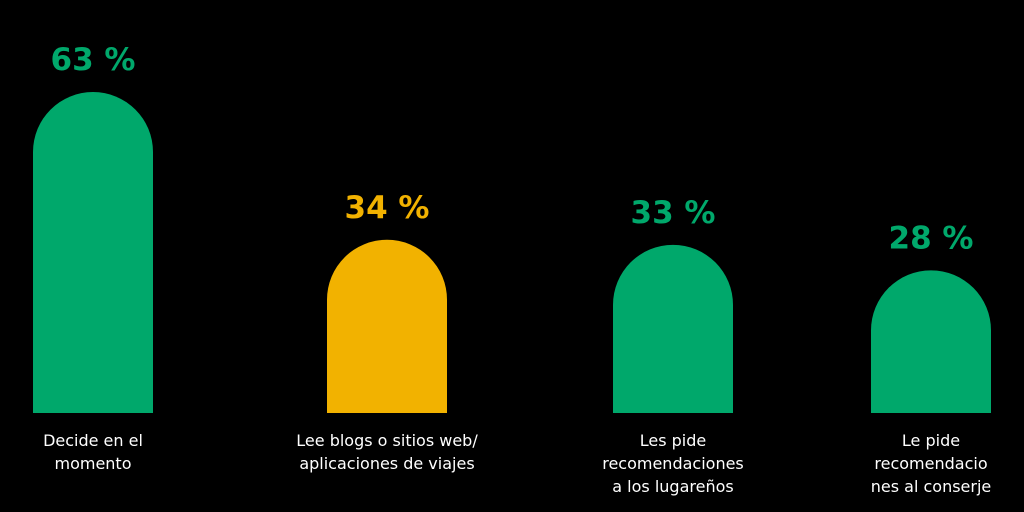 The height and width of the screenshot is (512, 1024). Describe the element at coordinates (673, 463) in the screenshot. I see `category-label: recomendaciones` at that location.